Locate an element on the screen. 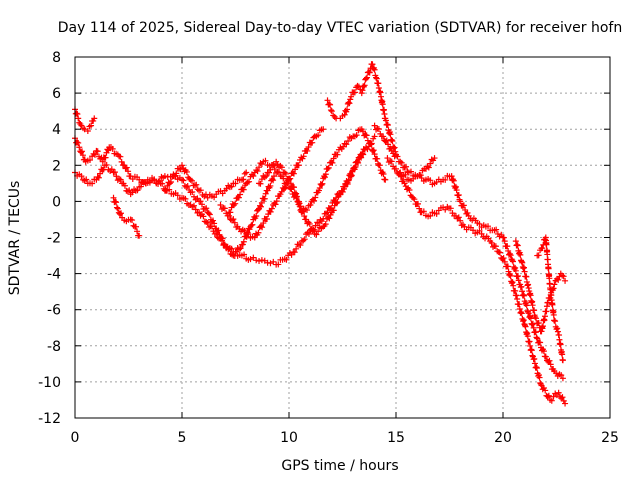 This screenshot has width=640, height=485. y-tick-label: 4 is located at coordinates (56, 130).